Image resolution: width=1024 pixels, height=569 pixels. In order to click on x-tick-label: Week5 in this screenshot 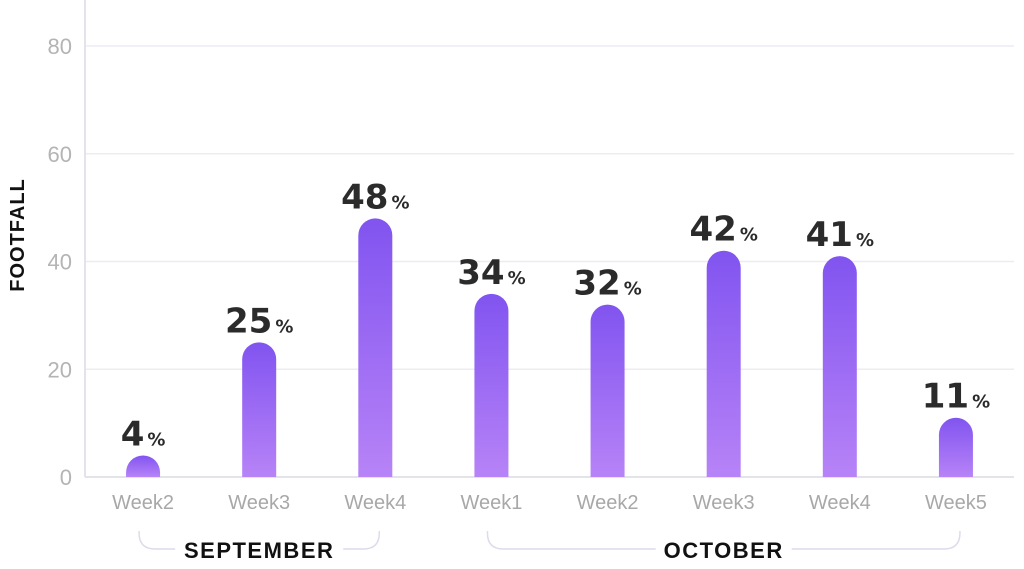, I will do `click(956, 503)`.